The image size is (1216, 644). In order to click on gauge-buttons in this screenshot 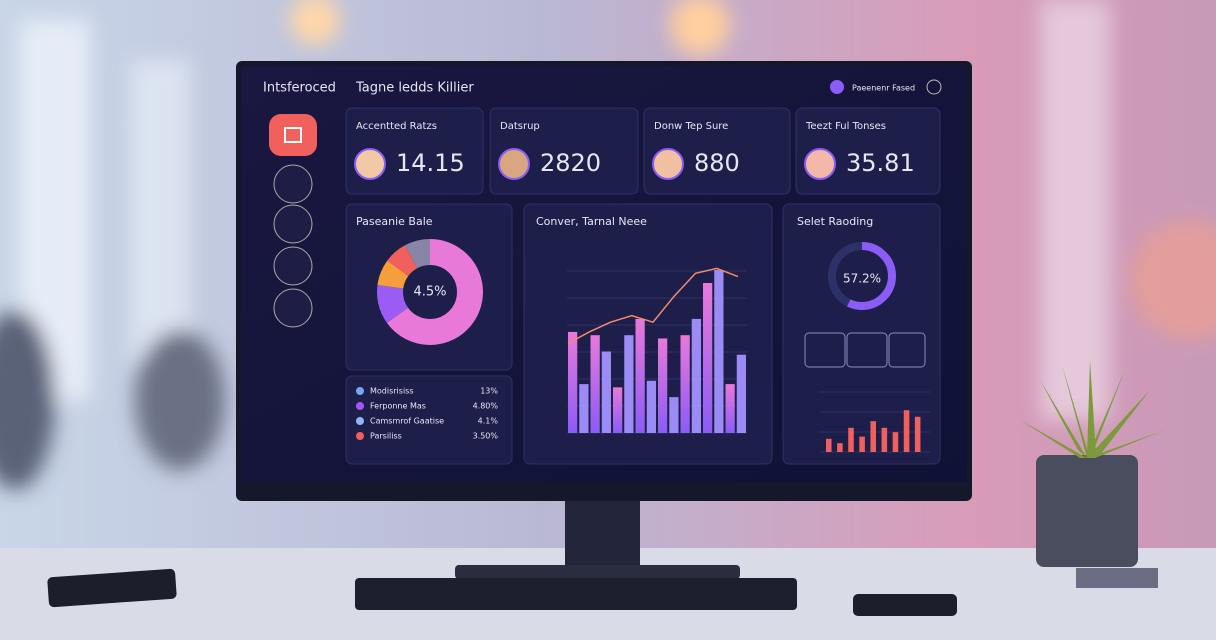, I will do `click(865, 350)`.